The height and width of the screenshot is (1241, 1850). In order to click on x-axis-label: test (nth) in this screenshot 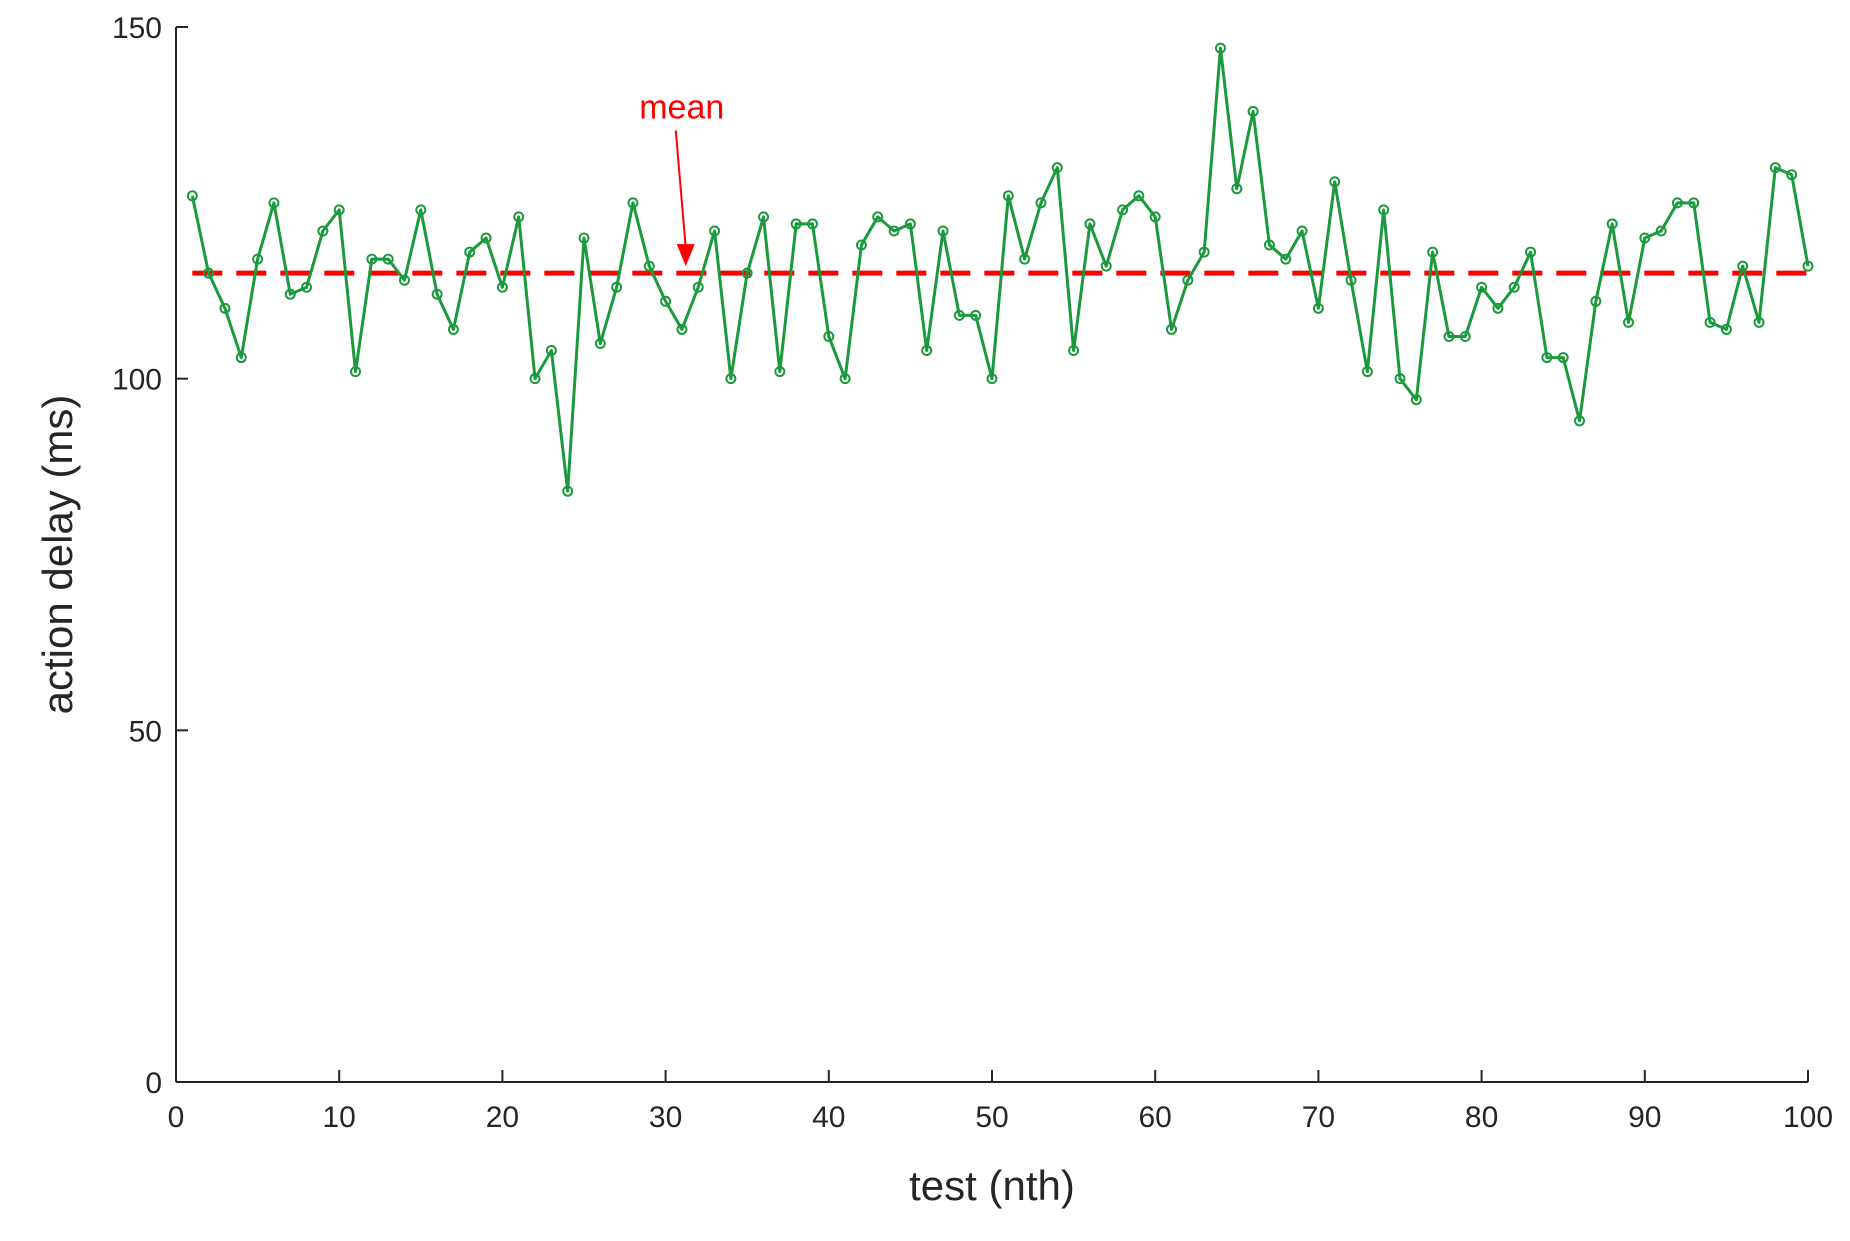, I will do `click(992, 1185)`.